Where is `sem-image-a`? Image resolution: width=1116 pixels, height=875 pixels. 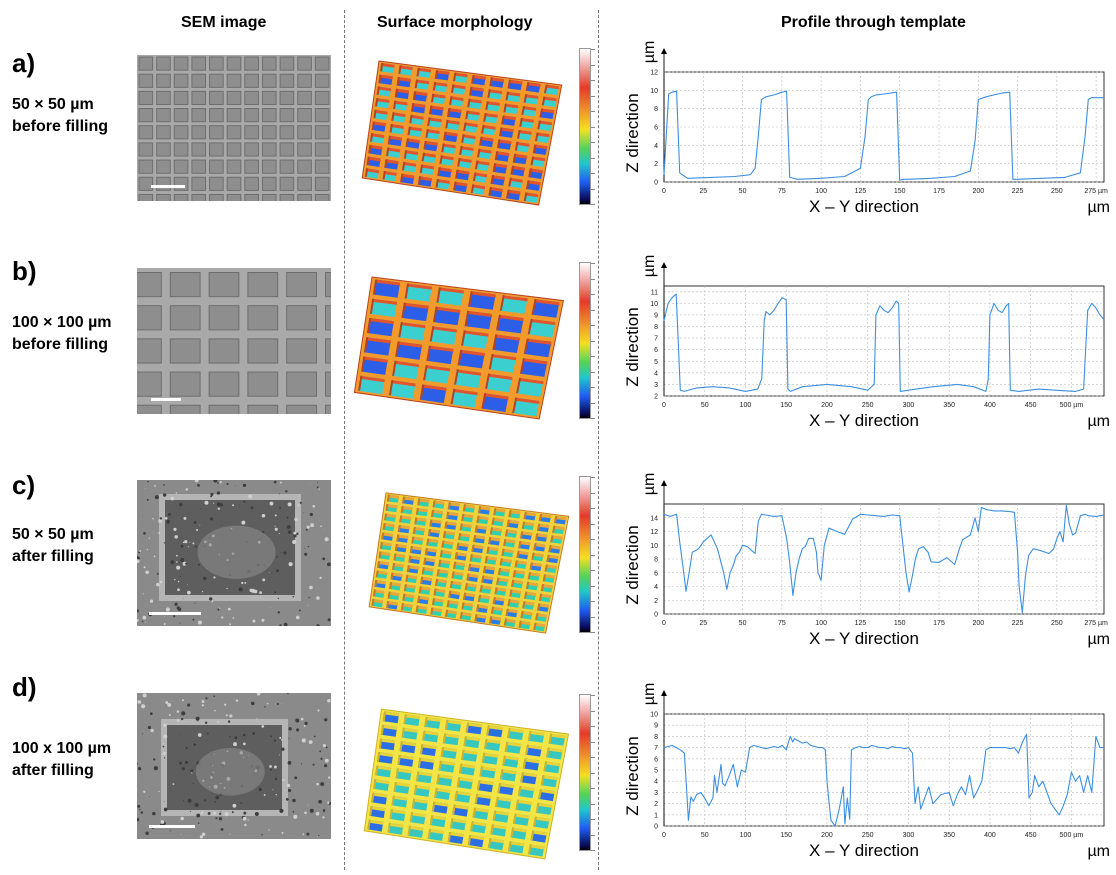
sem-image-a is located at coordinates (234, 128).